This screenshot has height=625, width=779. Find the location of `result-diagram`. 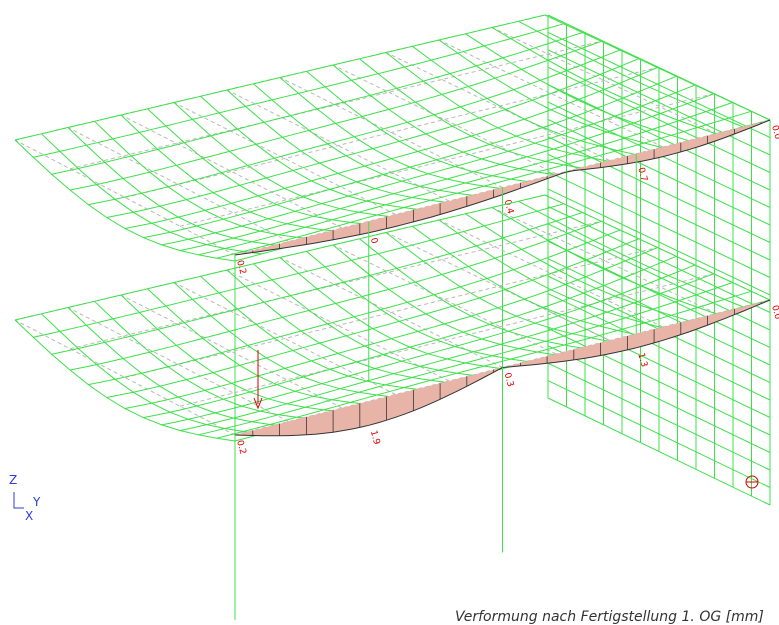

result-diagram is located at coordinates (502, 368).